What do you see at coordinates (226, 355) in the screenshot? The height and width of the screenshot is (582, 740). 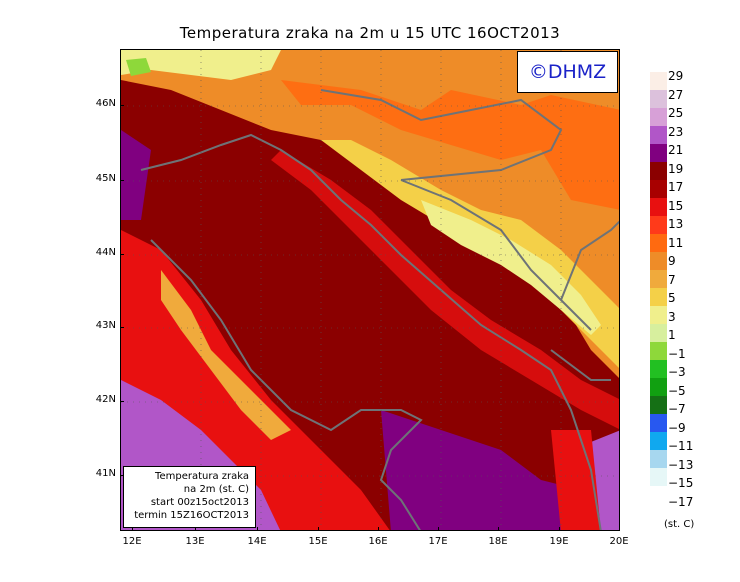 I see `apennines-cool-area` at bounding box center [226, 355].